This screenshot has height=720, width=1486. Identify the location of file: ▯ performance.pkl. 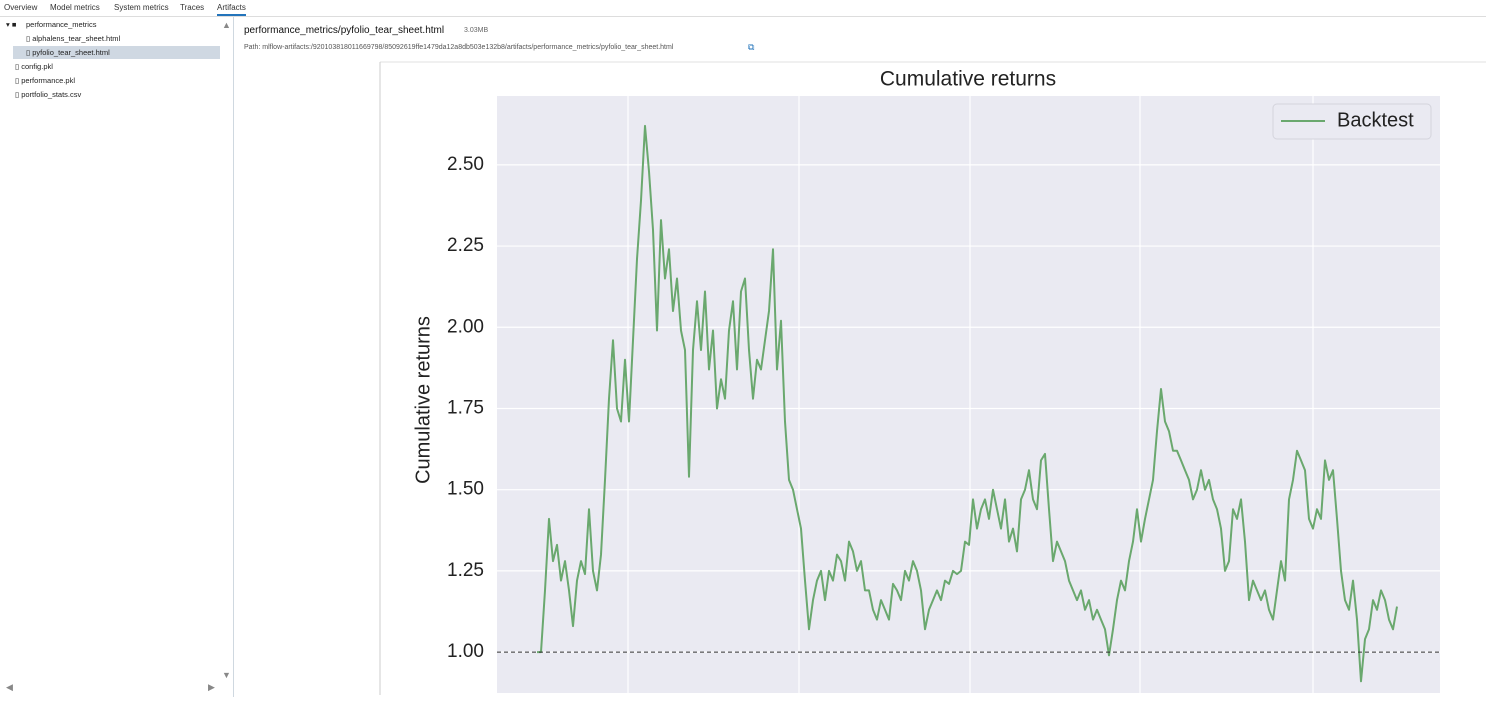
(45, 80).